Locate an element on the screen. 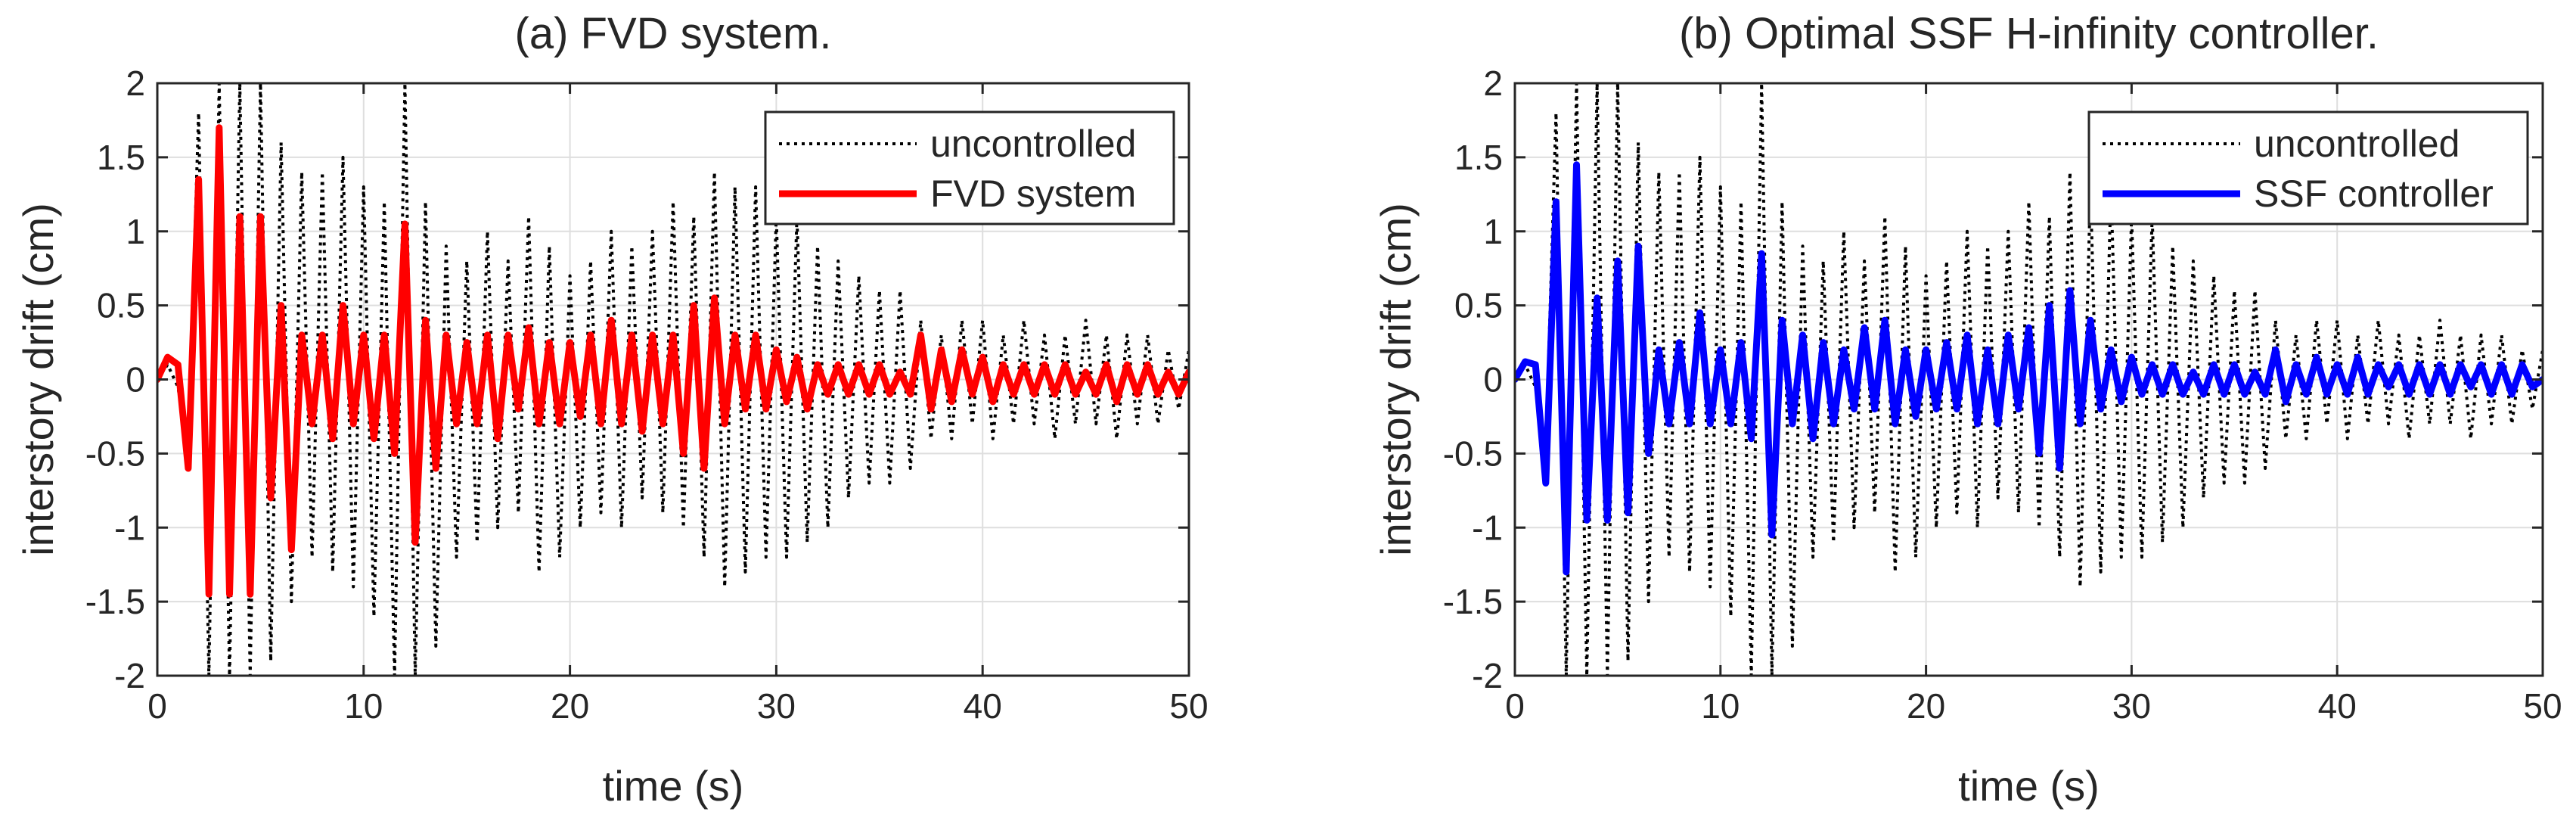 This screenshot has width=2576, height=824. legend-label-ssf-controller: SSF controller is located at coordinates (2374, 194).